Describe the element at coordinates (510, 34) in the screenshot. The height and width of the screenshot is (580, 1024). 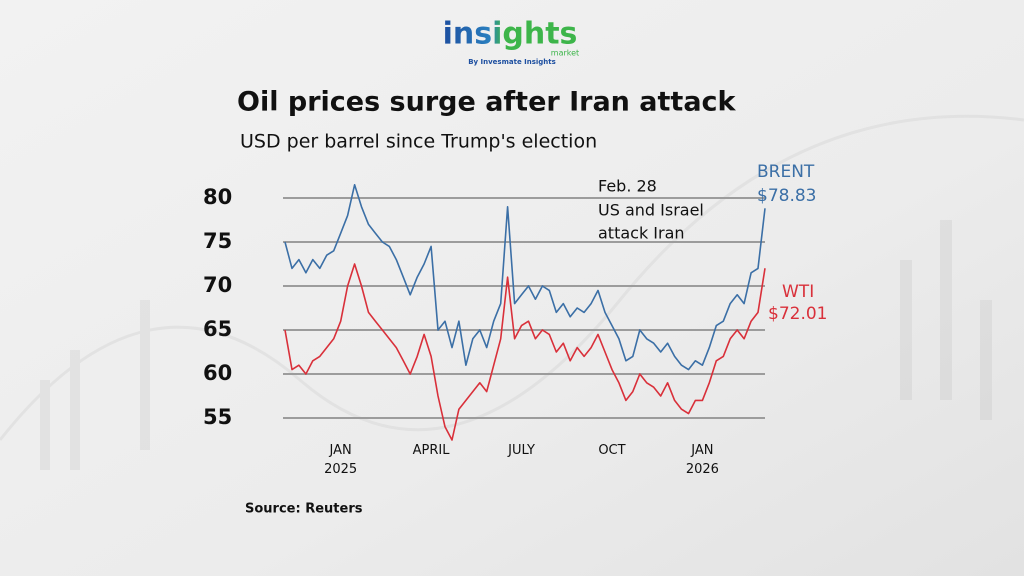
I see `logo-brand: insights` at that location.